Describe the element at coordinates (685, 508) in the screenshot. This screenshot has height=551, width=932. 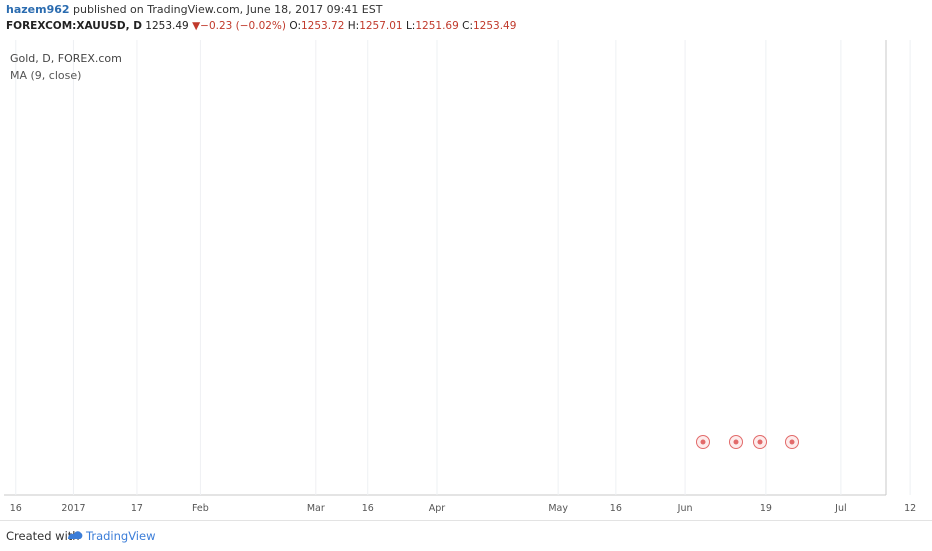
I see `x-tick-label: Jun` at that location.